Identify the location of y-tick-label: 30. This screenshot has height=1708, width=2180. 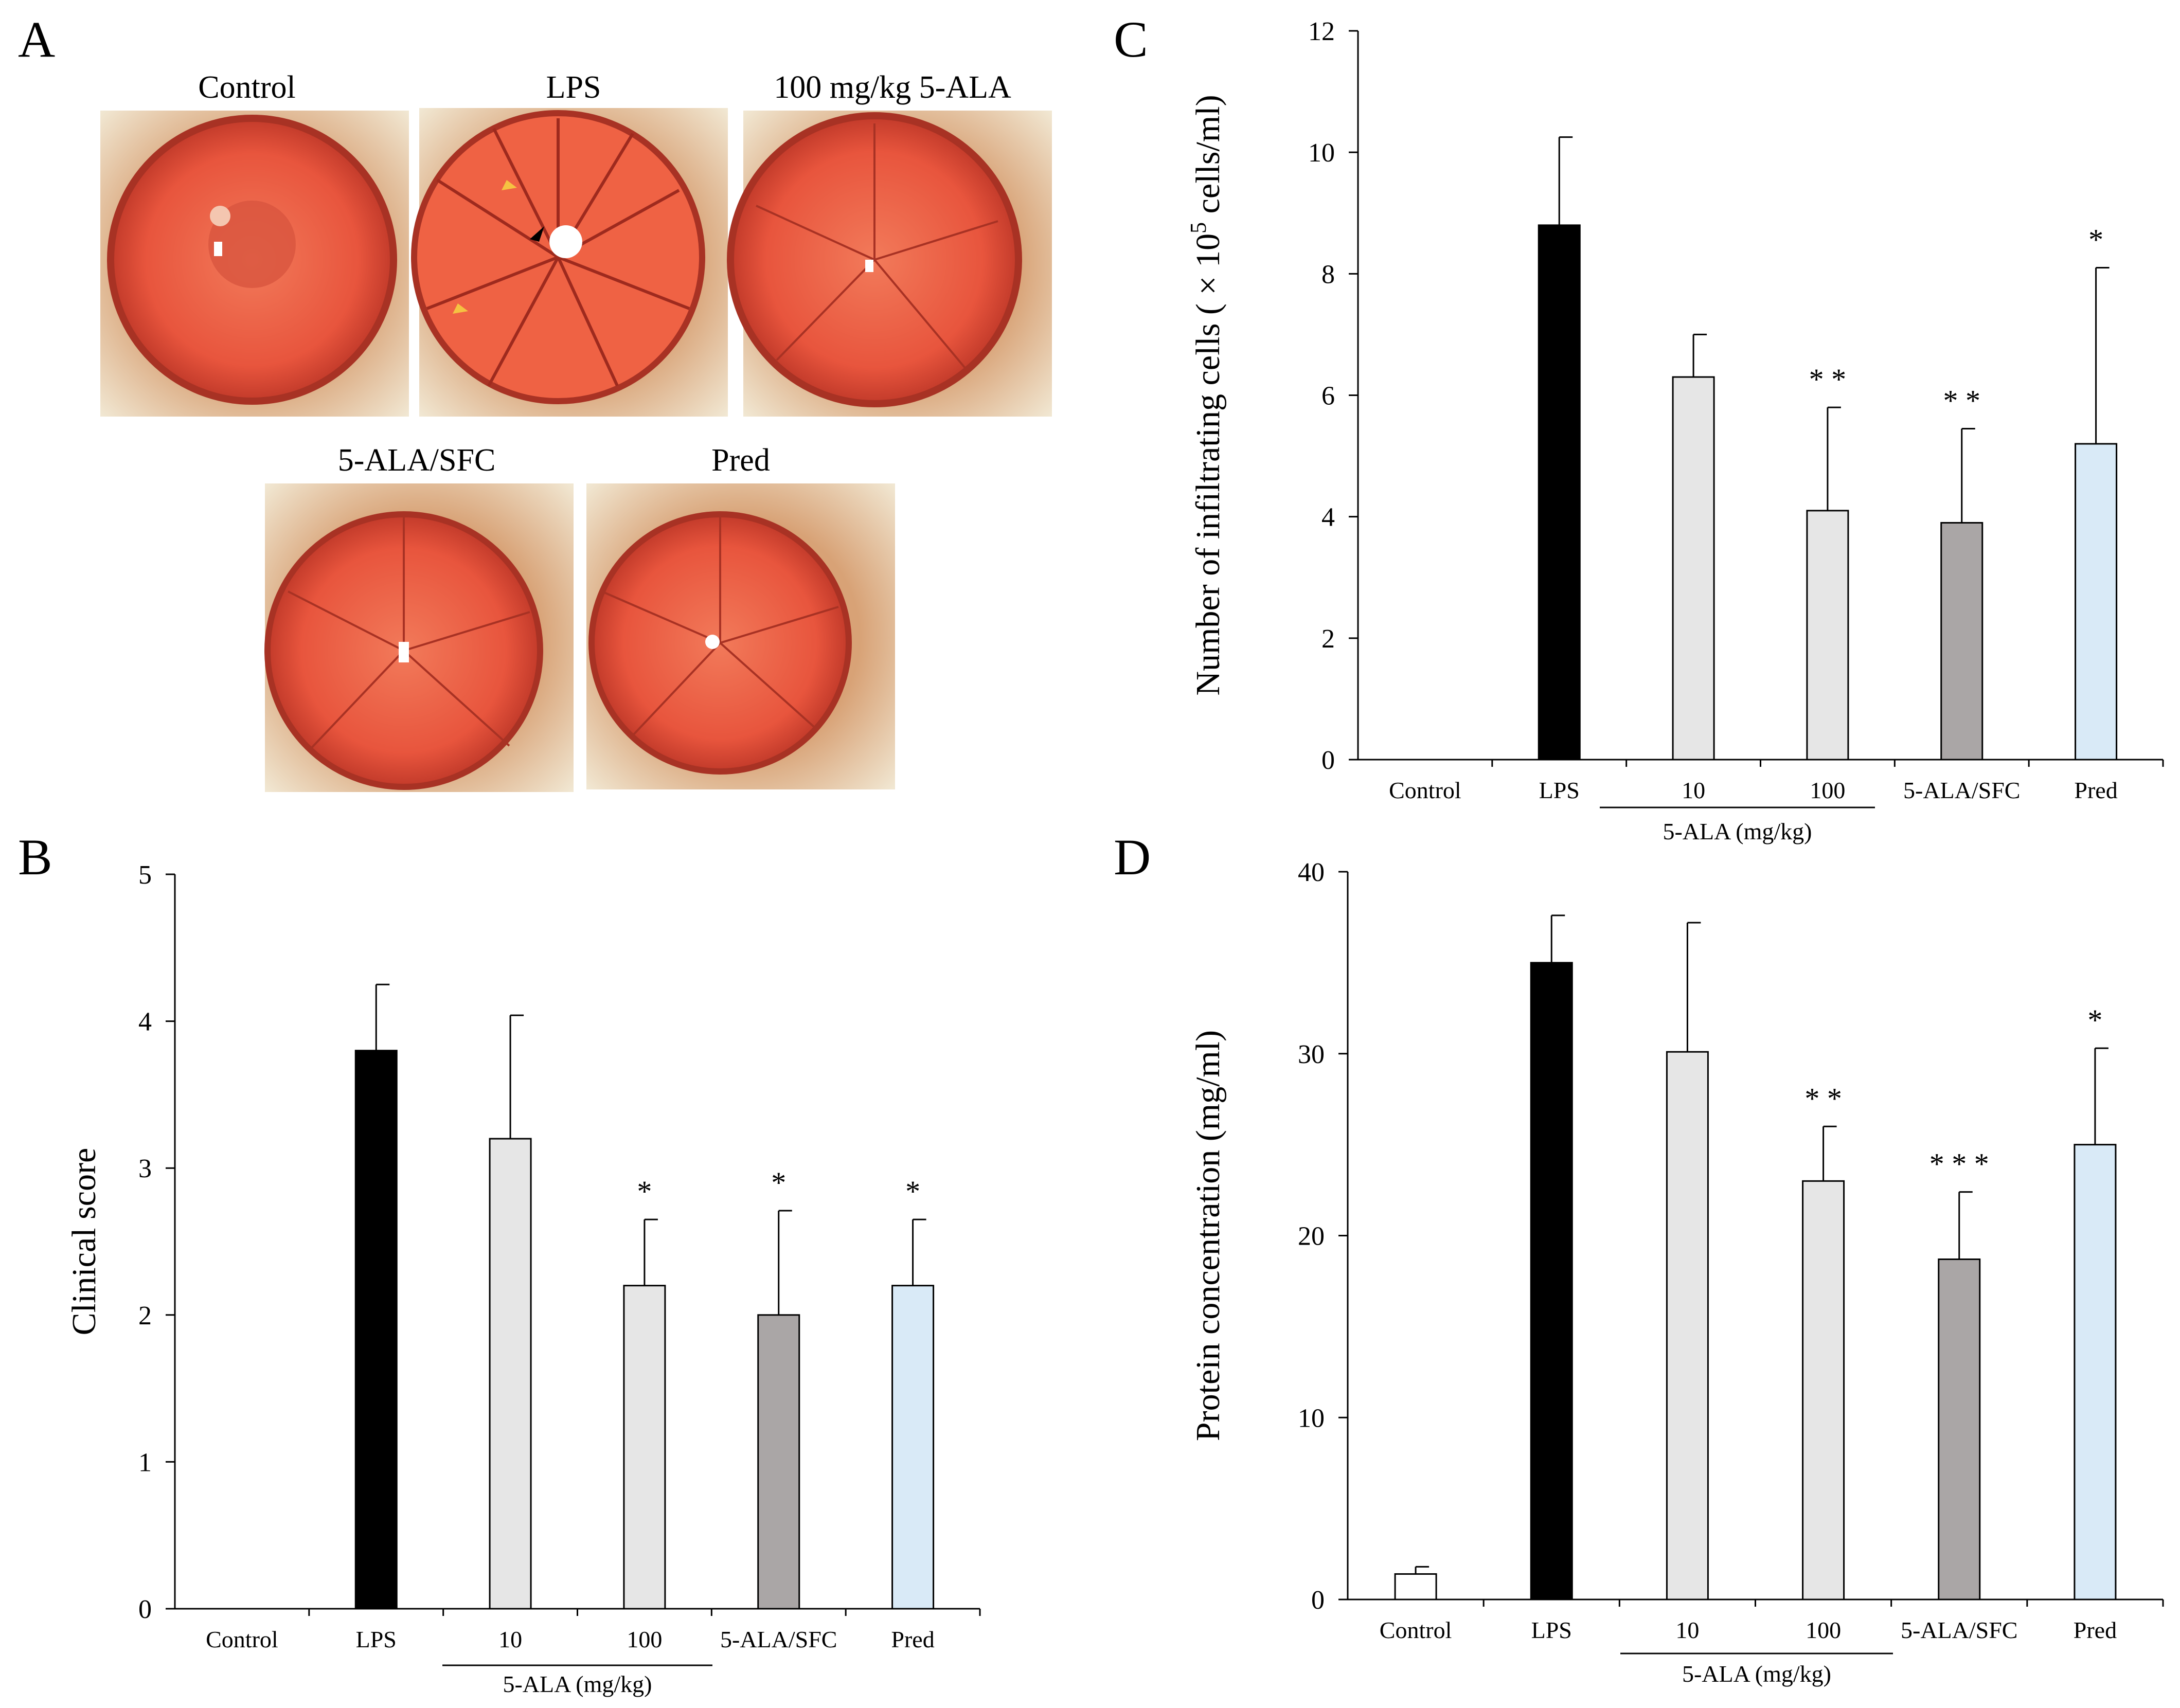
(1311, 1054).